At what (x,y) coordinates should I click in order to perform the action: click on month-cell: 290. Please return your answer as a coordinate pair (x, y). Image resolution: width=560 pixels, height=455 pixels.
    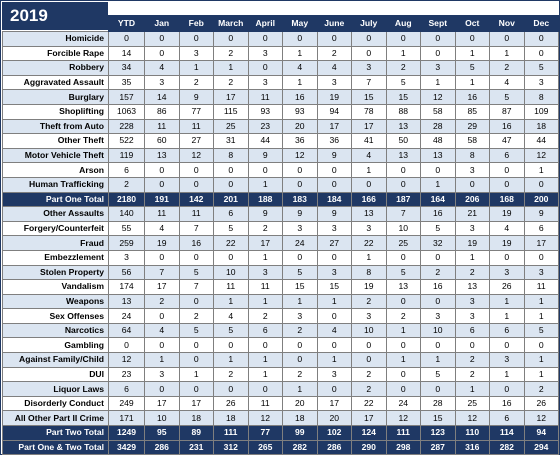
    Looking at the image, I should click on (369, 447).